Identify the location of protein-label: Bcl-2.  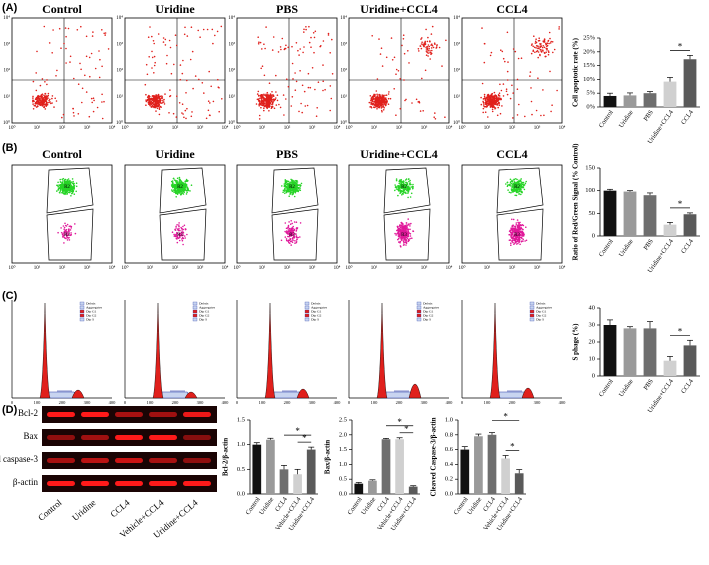
(28, 413).